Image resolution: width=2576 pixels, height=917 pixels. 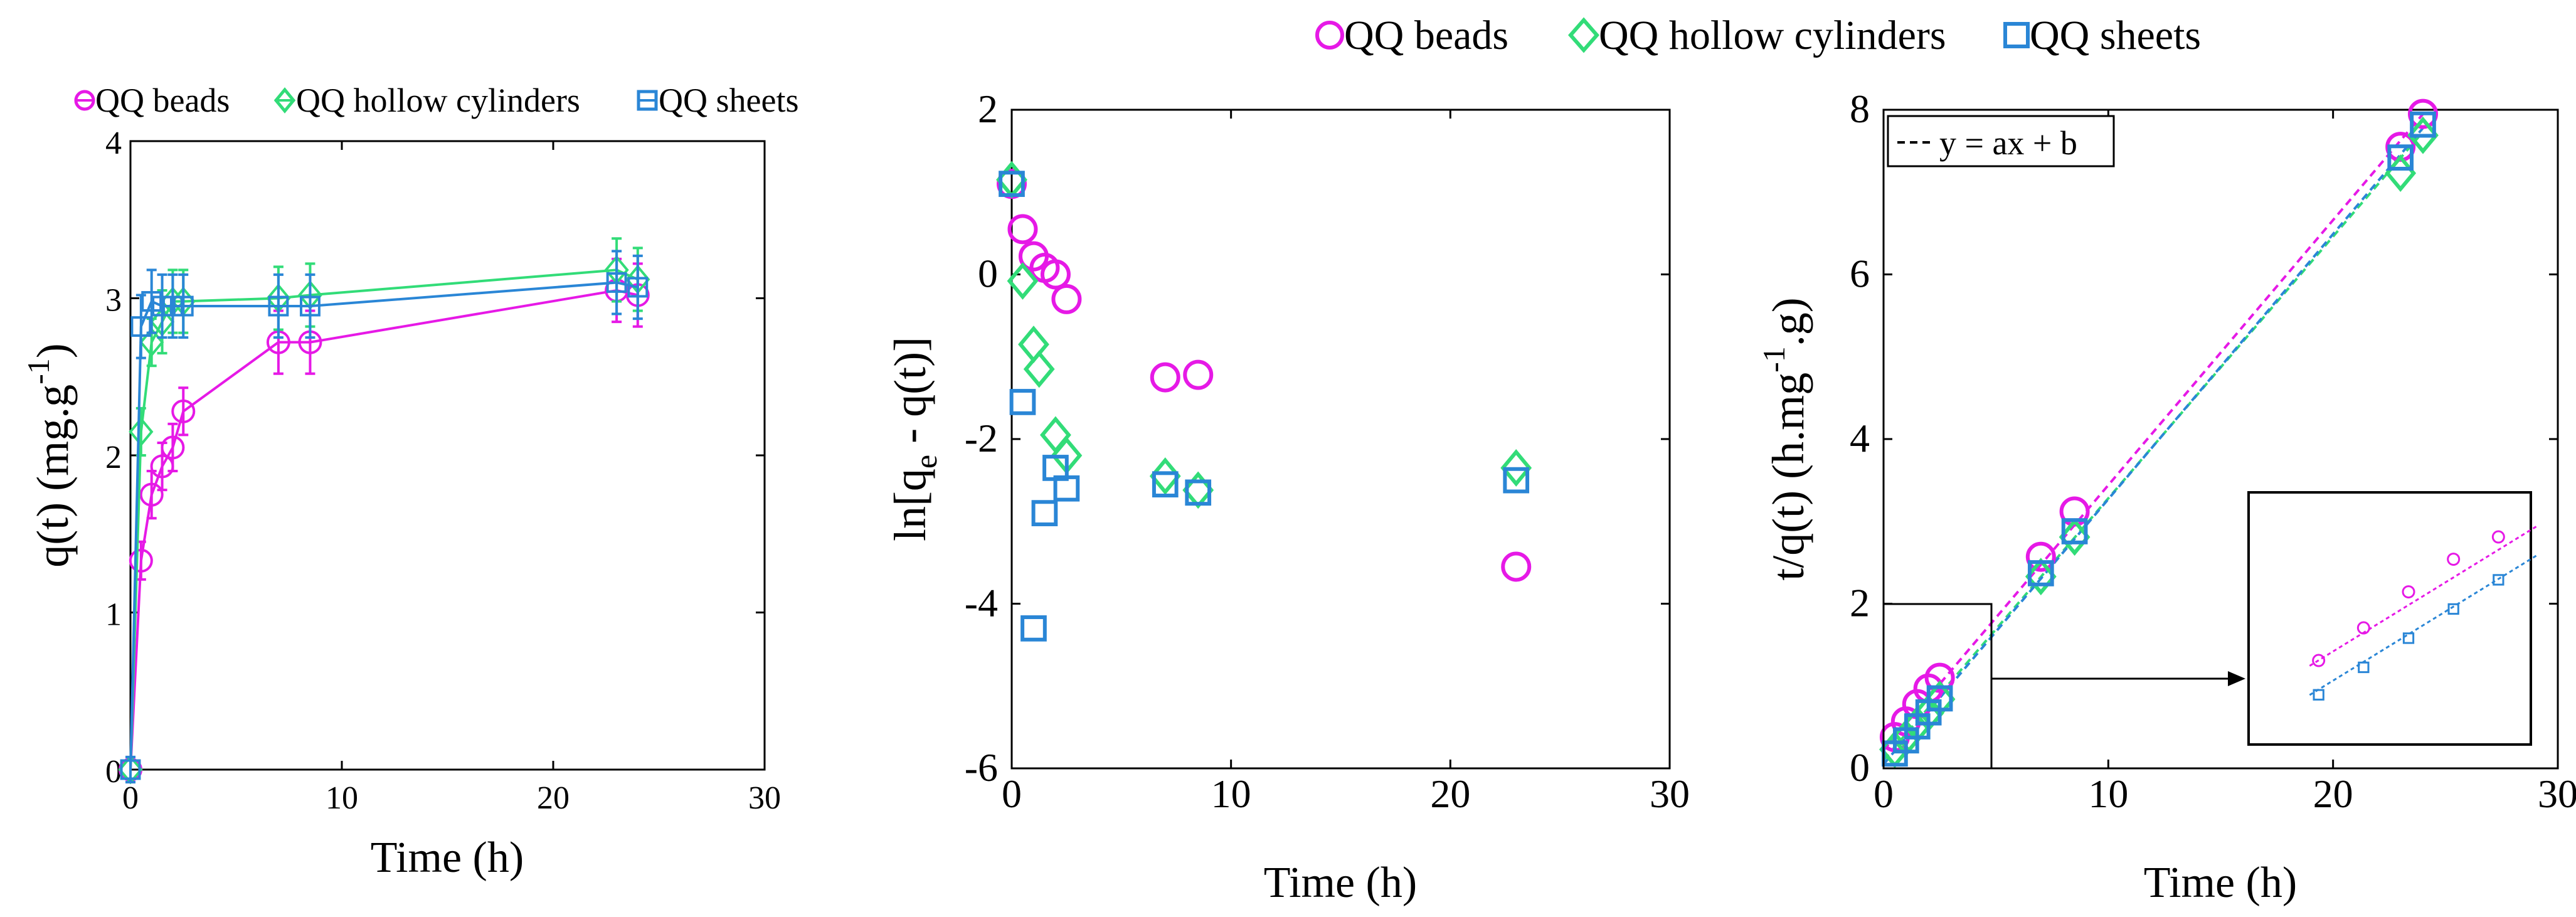 What do you see at coordinates (2115, 35) in the screenshot?
I see `top-legend-sheets-label: QQ sheets` at bounding box center [2115, 35].